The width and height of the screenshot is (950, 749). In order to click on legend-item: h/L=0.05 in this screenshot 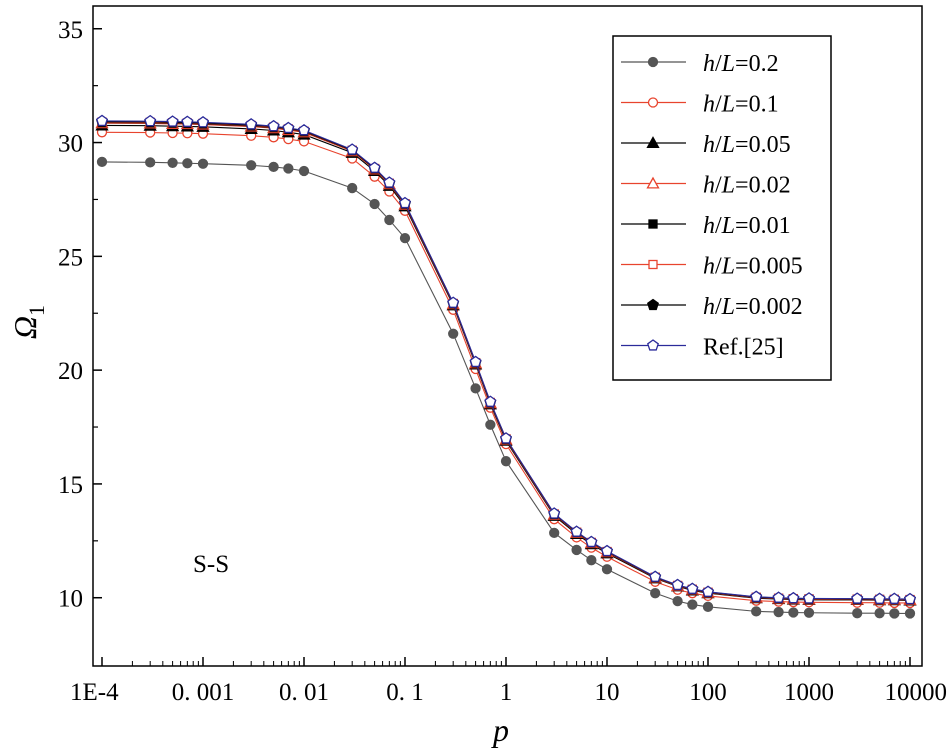, I will do `click(706, 145)`.